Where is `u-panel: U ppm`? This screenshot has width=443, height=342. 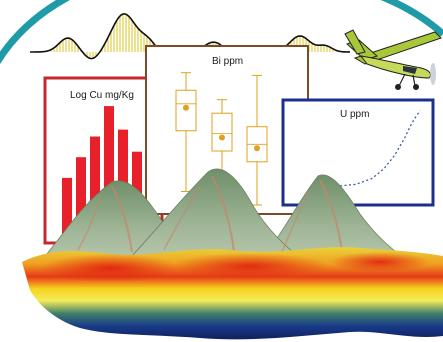 u-panel: U ppm is located at coordinates (358, 152).